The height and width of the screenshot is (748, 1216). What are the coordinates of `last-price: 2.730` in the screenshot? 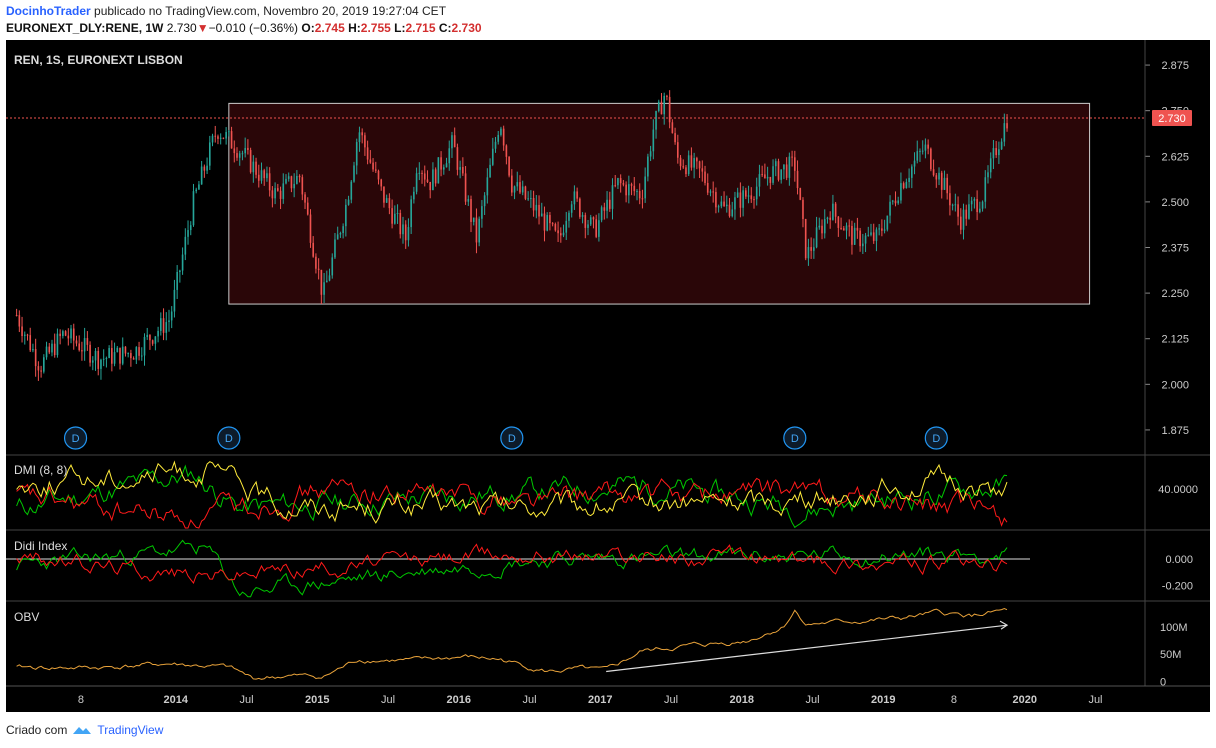 It's located at (181, 28).